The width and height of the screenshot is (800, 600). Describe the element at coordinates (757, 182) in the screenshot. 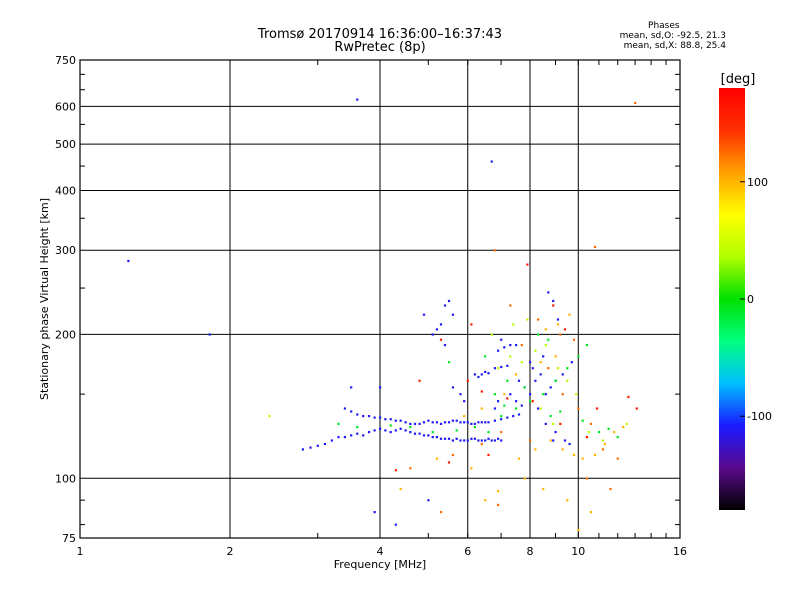

I see `colorbar-tick-label: 100` at that location.